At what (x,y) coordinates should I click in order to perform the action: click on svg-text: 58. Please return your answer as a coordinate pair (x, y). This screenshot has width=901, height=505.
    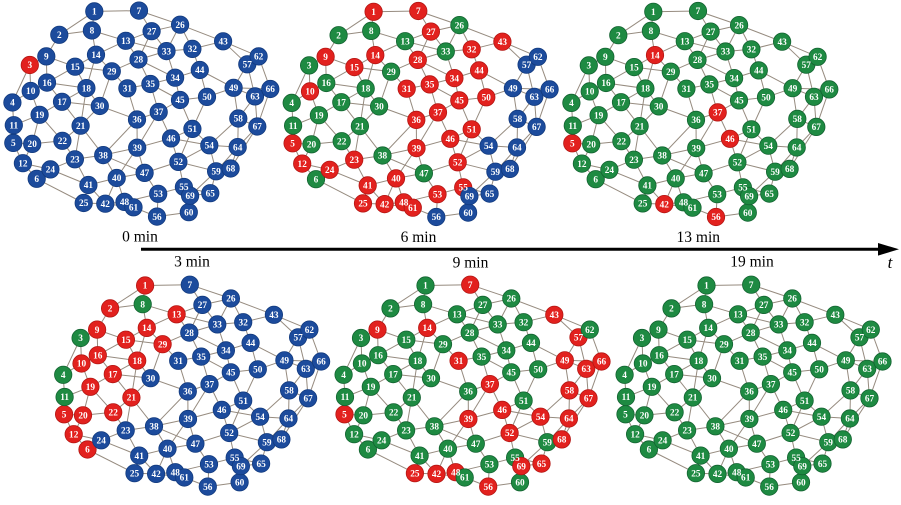
    Looking at the image, I should click on (798, 120).